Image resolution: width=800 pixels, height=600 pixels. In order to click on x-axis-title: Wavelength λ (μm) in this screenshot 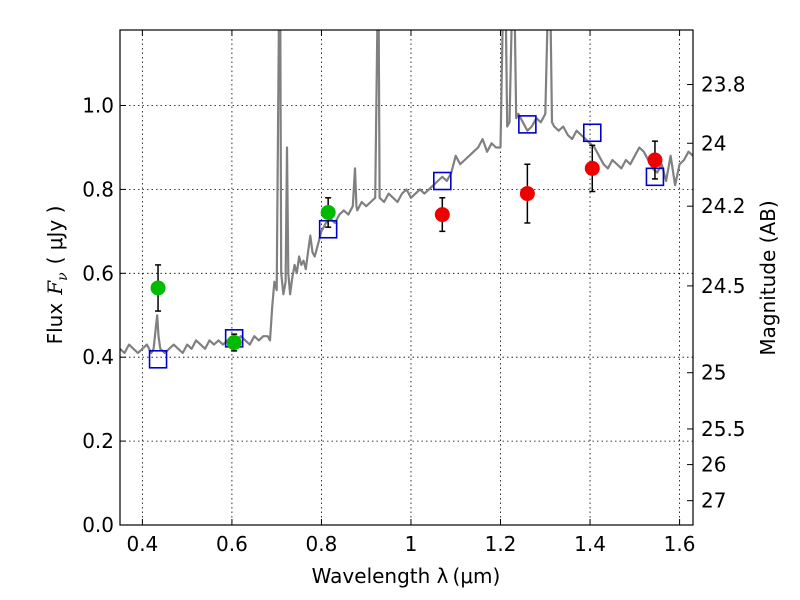, I will do `click(406, 576)`.